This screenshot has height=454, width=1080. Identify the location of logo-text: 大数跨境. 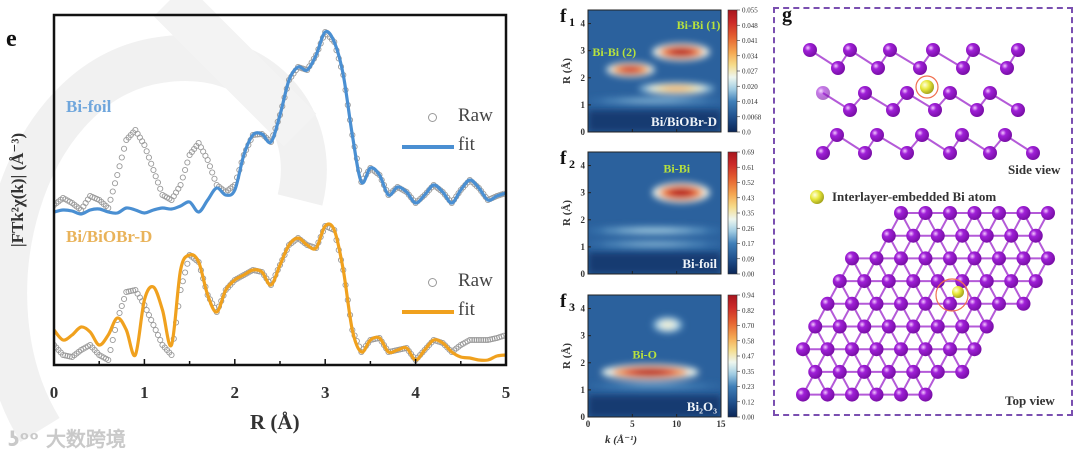
(85, 439).